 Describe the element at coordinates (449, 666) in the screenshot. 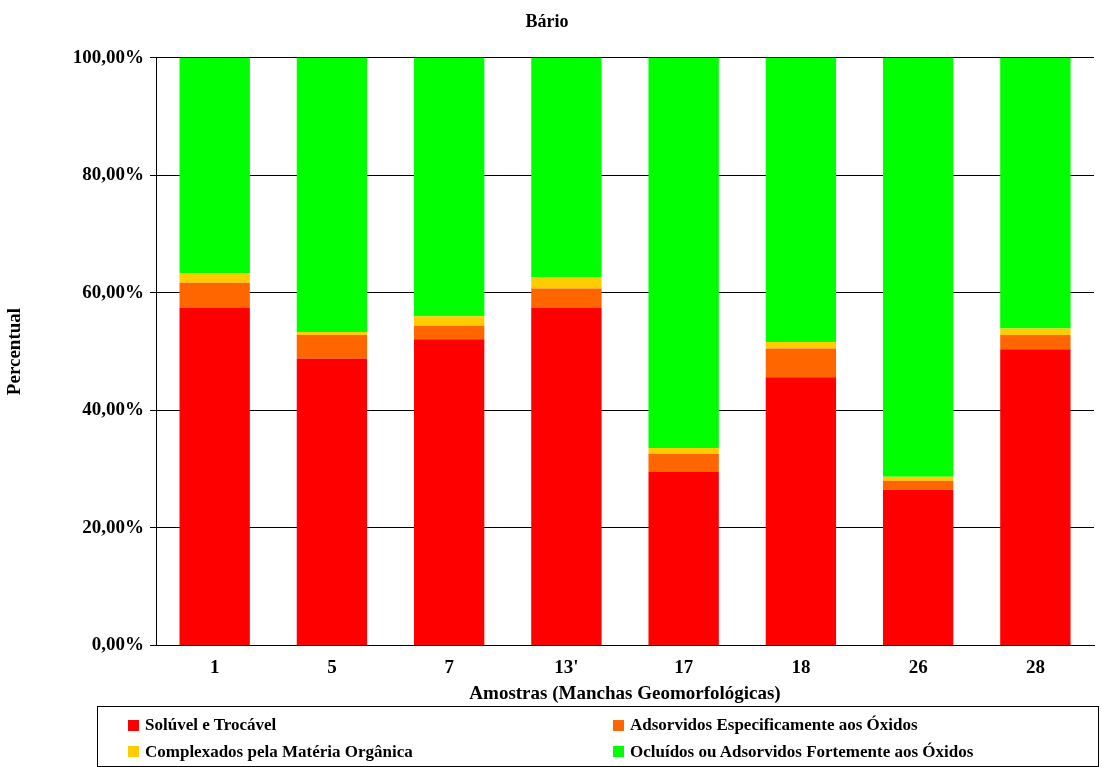

I see `x-tick-label: 7` at that location.